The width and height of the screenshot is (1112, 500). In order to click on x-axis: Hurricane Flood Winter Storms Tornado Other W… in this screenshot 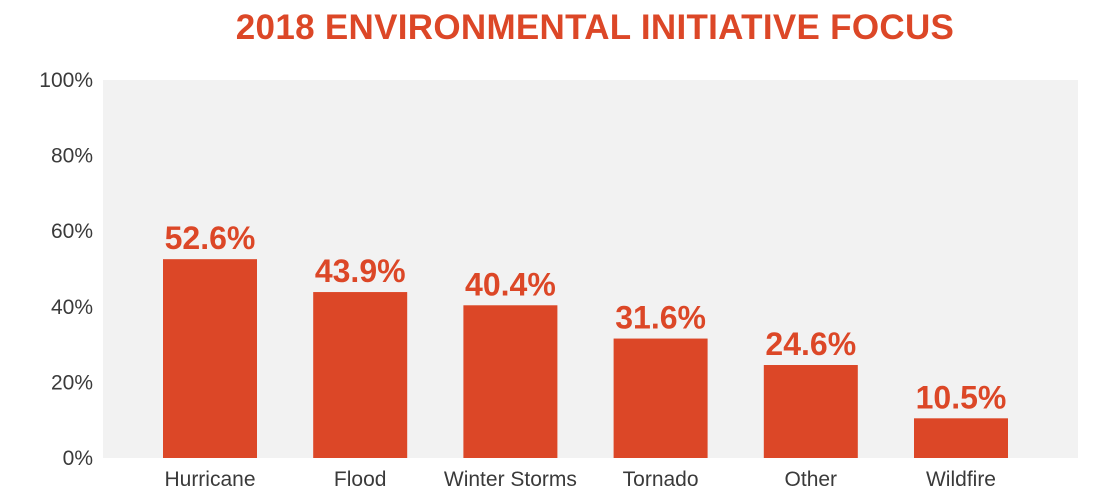, I will do `click(580, 479)`.